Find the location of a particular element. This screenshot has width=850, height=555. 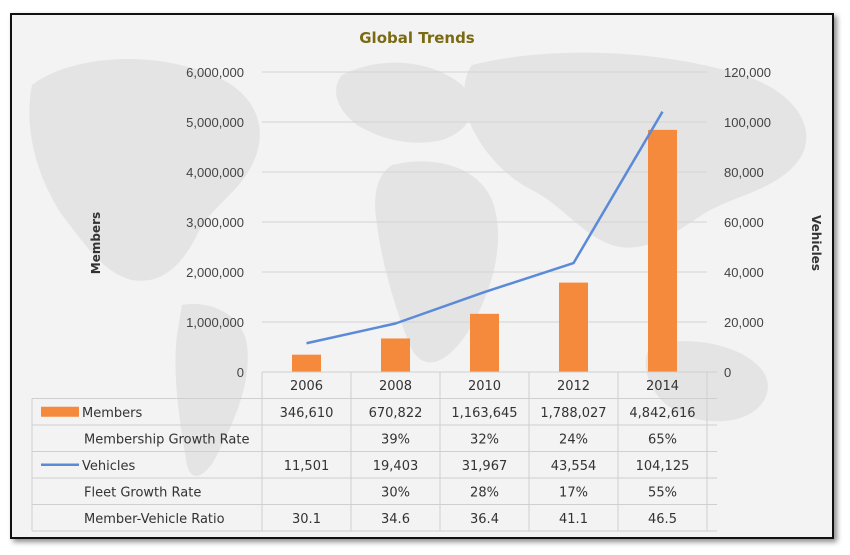

table-cell: 11,501 is located at coordinates (307, 466).